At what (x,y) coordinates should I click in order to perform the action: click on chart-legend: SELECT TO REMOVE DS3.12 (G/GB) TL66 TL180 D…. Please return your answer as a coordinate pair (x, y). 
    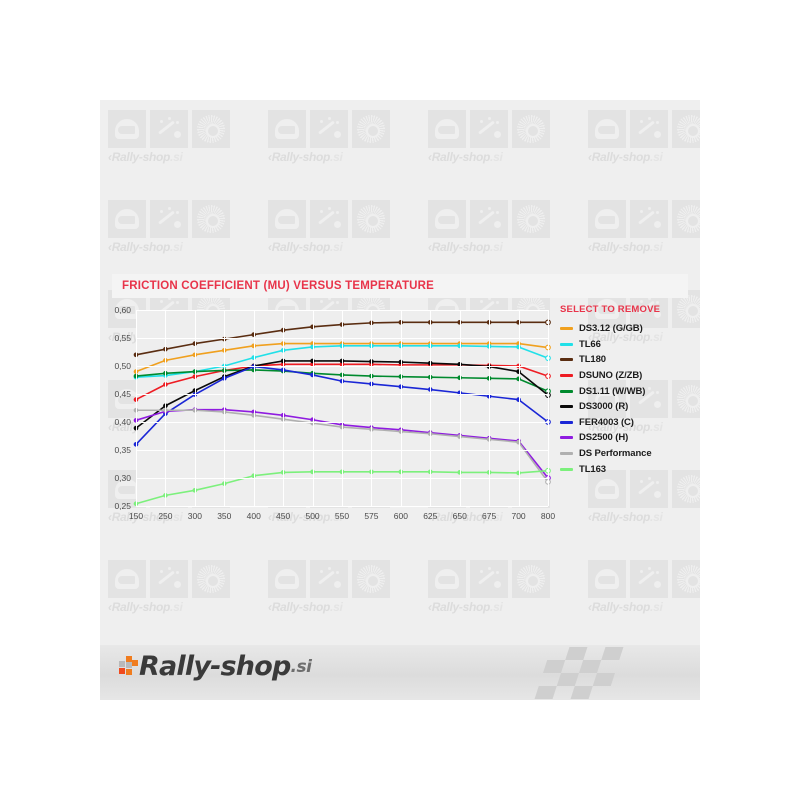
    Looking at the image, I should click on (625, 390).